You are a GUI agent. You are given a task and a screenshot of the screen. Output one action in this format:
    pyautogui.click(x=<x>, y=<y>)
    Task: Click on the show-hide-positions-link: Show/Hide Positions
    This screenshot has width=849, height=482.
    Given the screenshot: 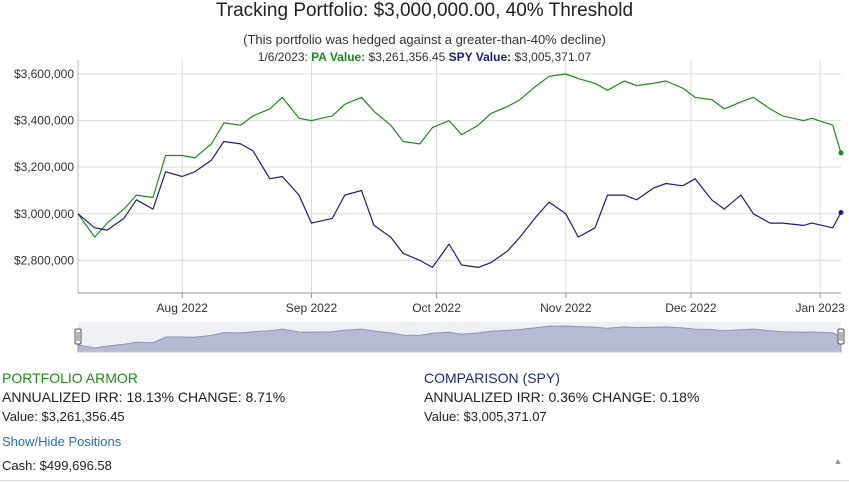 What is the action you would take?
    pyautogui.click(x=62, y=441)
    